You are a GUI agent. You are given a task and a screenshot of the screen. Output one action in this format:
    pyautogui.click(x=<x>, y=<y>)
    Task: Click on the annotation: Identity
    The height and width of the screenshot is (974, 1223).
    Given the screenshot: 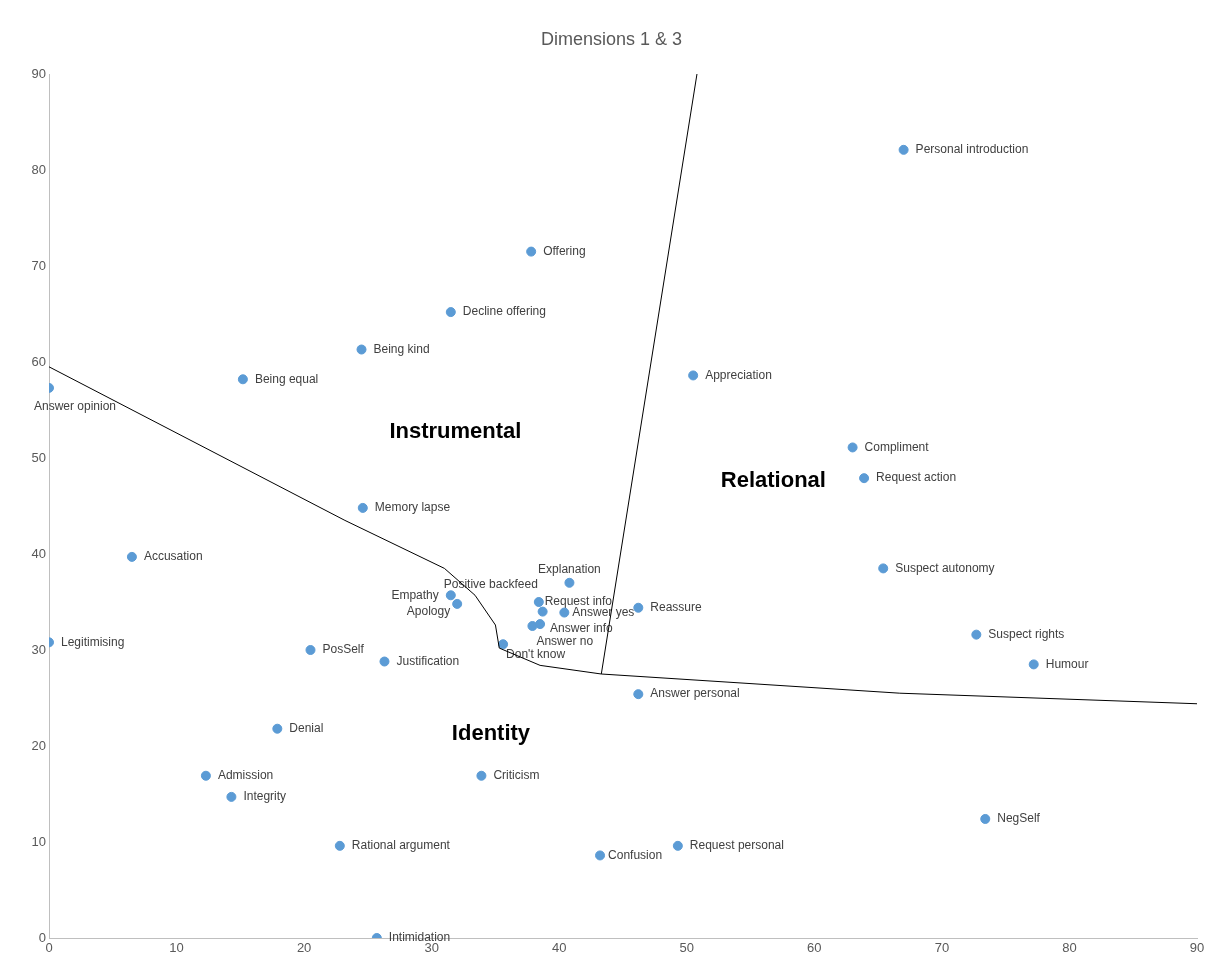 What is the action you would take?
    pyautogui.click(x=491, y=733)
    